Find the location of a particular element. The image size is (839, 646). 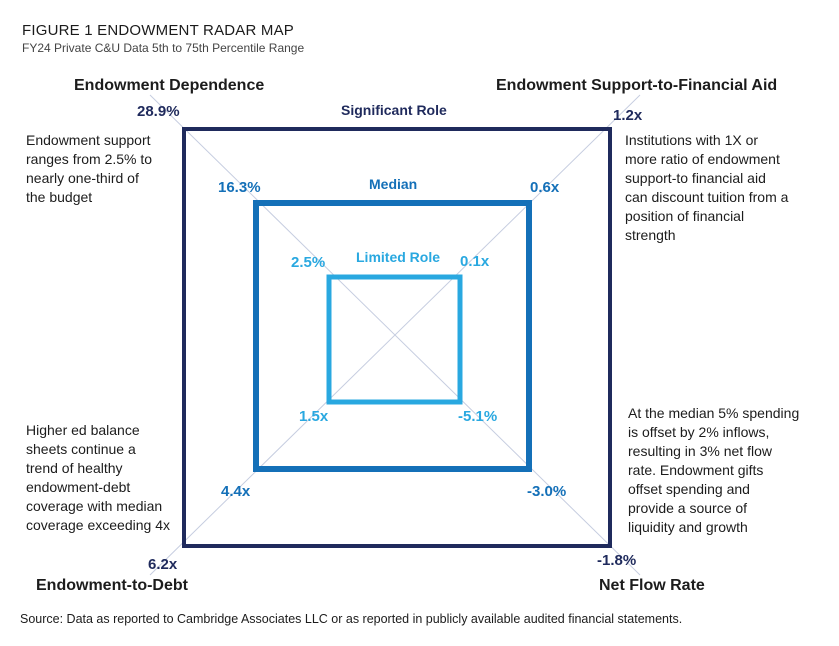

annotation-line: rate. Endowment gifts is located at coordinates (696, 470).